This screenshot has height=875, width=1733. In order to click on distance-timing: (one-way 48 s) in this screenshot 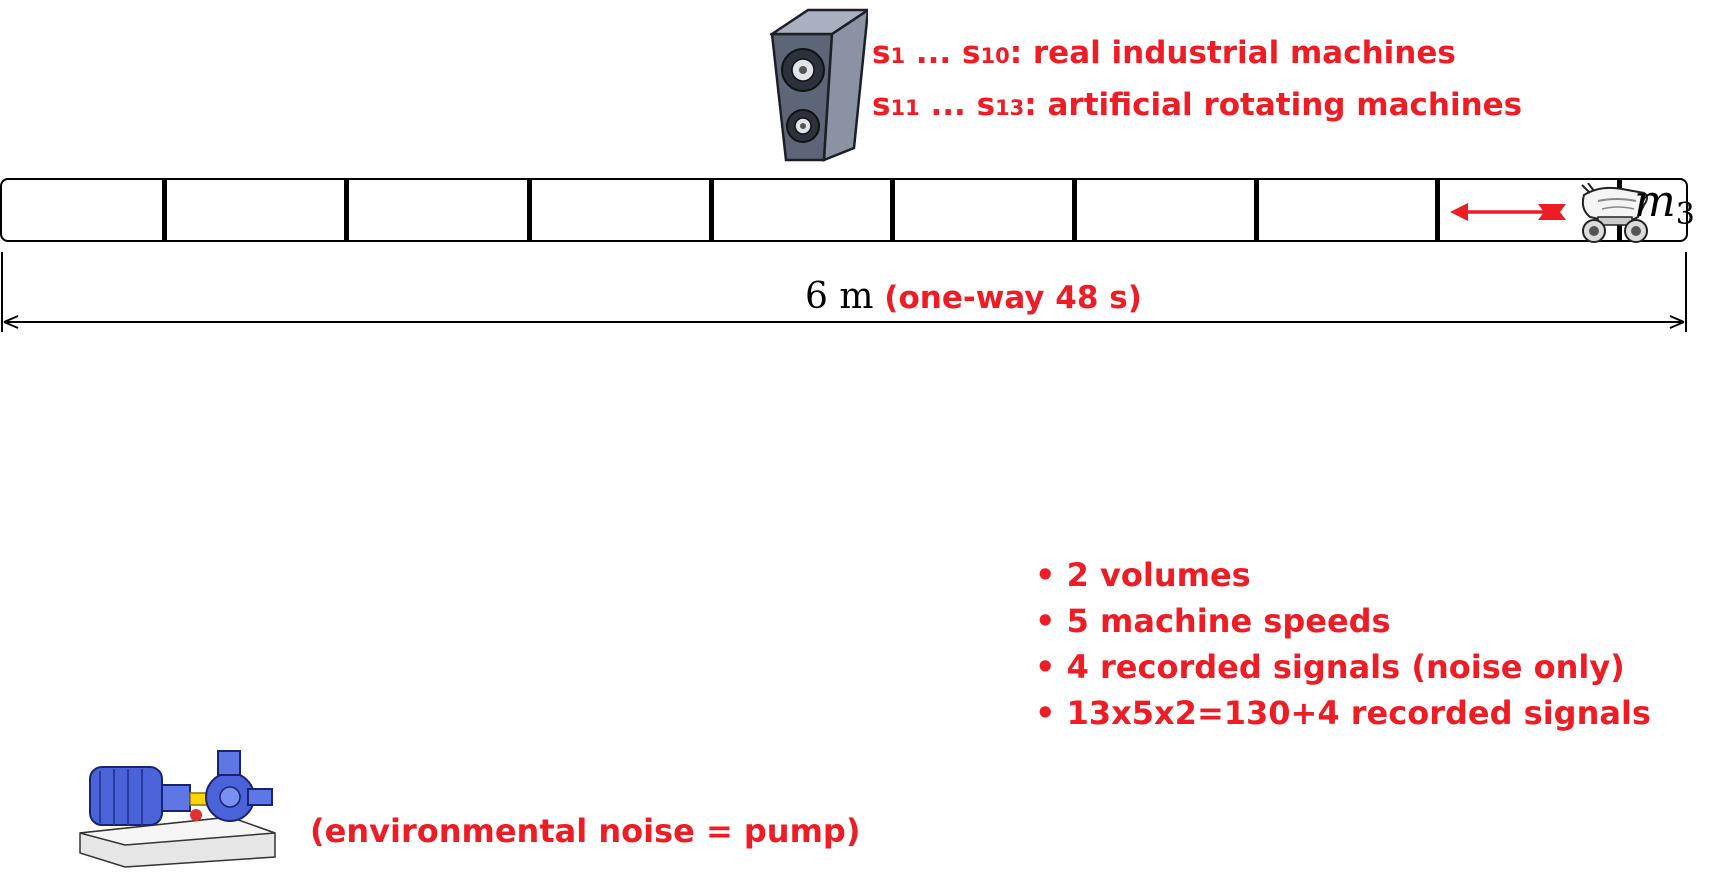, I will do `click(1013, 298)`.